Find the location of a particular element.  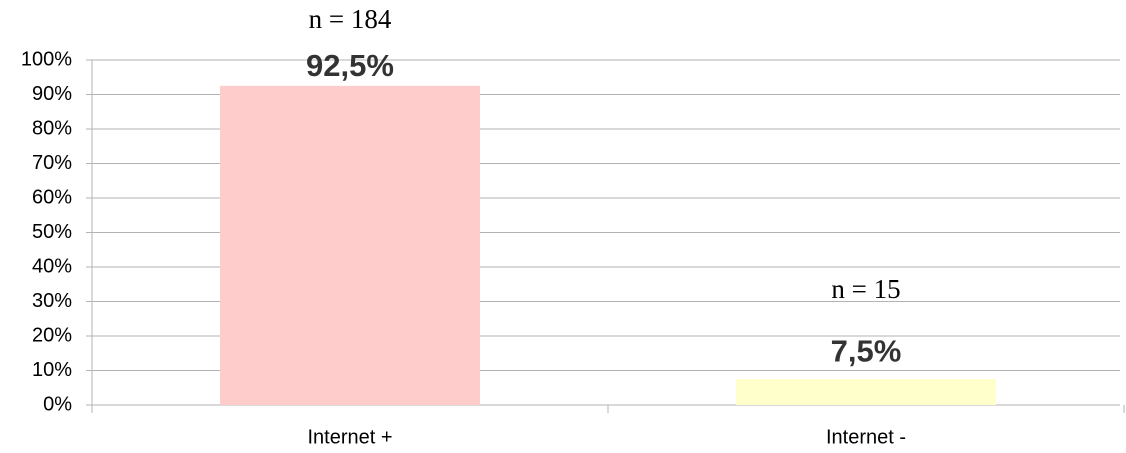

x-tick-label: Internet + is located at coordinates (349, 437).